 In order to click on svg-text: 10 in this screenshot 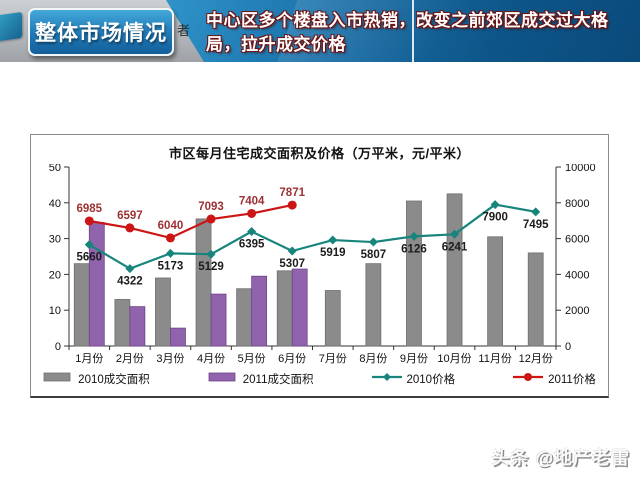, I will do `click(55, 311)`.